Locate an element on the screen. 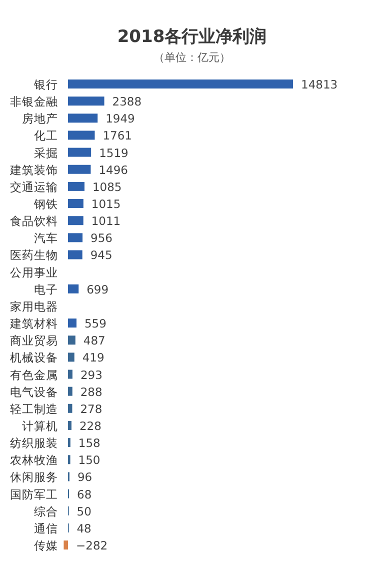 The width and height of the screenshot is (384, 579). y-tick-label: 食品饮料 is located at coordinates (34, 221).